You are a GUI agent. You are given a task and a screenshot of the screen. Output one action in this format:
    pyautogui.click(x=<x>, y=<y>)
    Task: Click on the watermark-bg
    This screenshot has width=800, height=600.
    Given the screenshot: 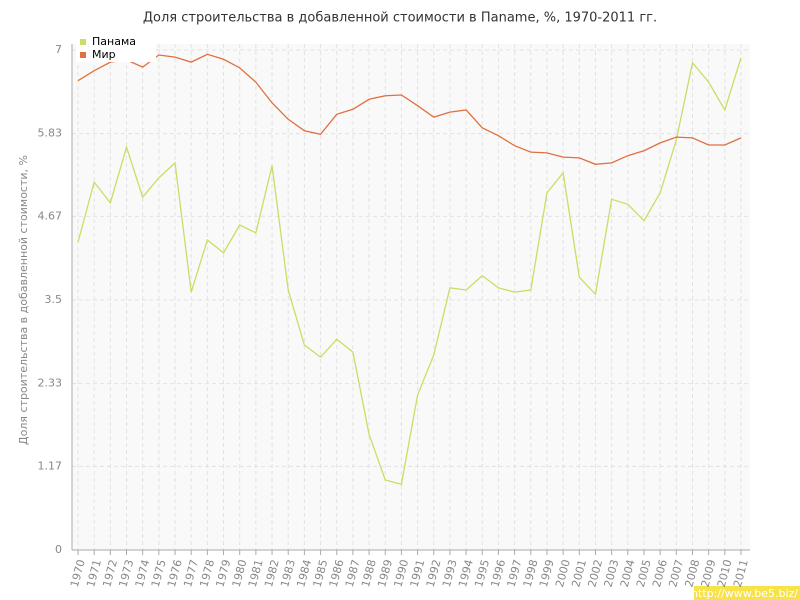 What is the action you would take?
    pyautogui.click(x=747, y=593)
    